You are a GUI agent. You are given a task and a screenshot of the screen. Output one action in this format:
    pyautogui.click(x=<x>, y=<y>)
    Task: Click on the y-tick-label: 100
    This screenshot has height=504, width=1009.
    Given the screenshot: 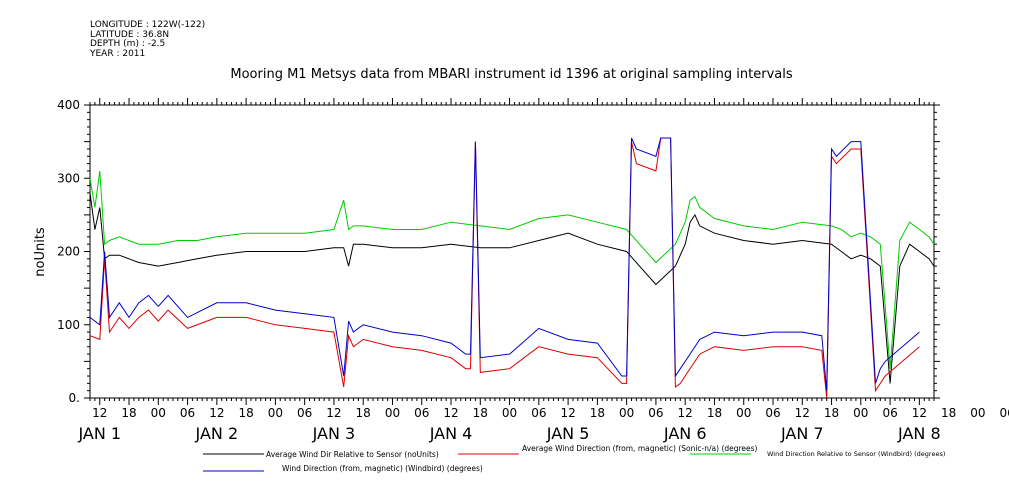 What is the action you would take?
    pyautogui.click(x=68, y=325)
    